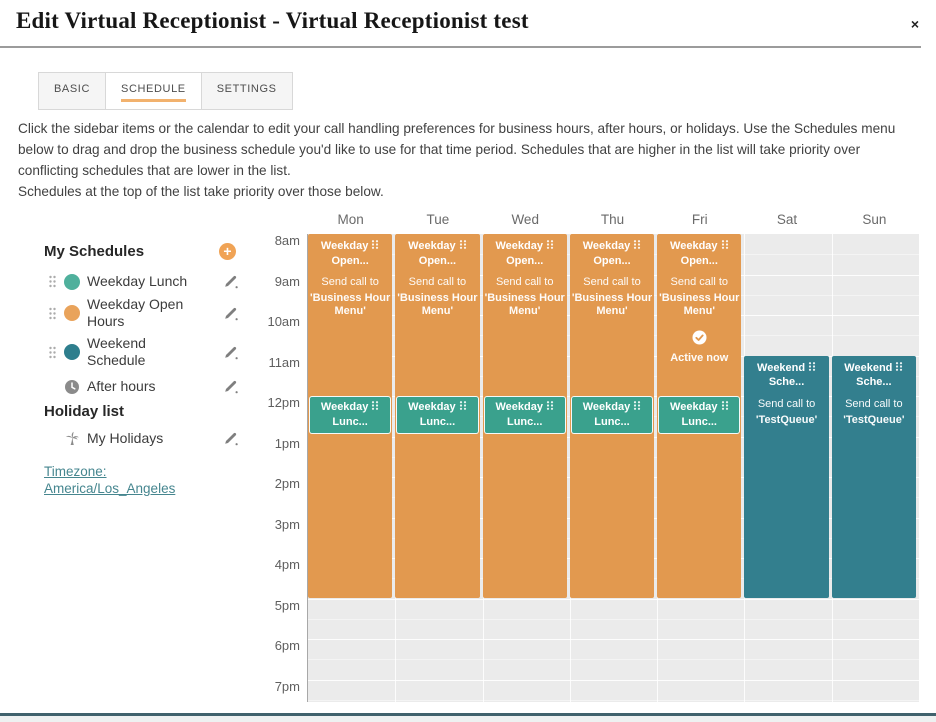 The width and height of the screenshot is (936, 722). Describe the element at coordinates (699, 219) in the screenshot. I see `day-header-fri: Fri` at that location.